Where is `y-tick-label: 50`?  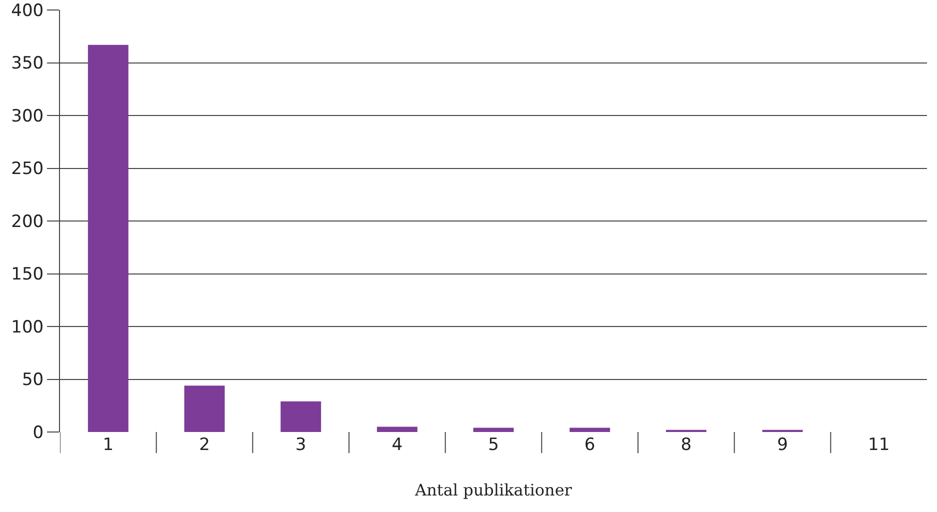 y-tick-label: 50 is located at coordinates (33, 380).